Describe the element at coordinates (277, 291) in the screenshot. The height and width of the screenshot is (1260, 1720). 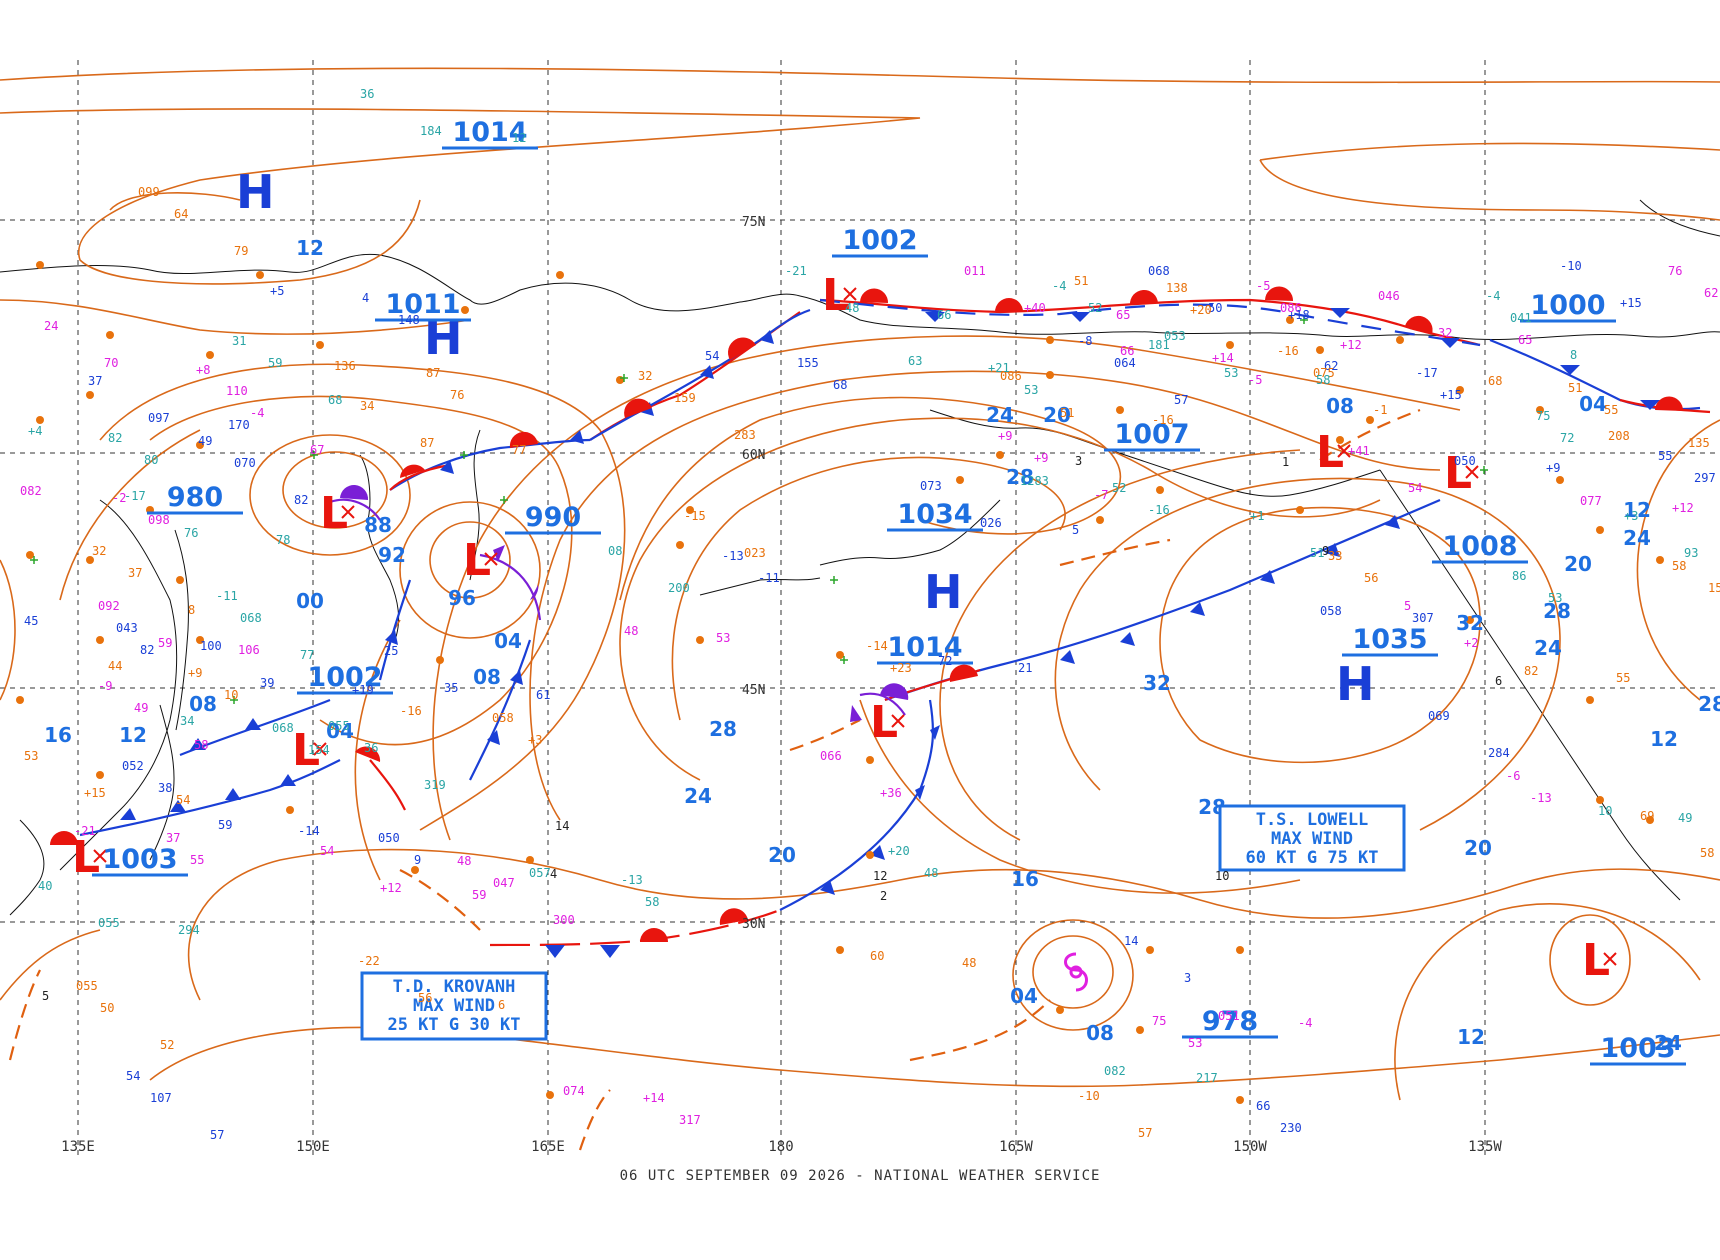
I see `station-observation-value: +5` at that location.